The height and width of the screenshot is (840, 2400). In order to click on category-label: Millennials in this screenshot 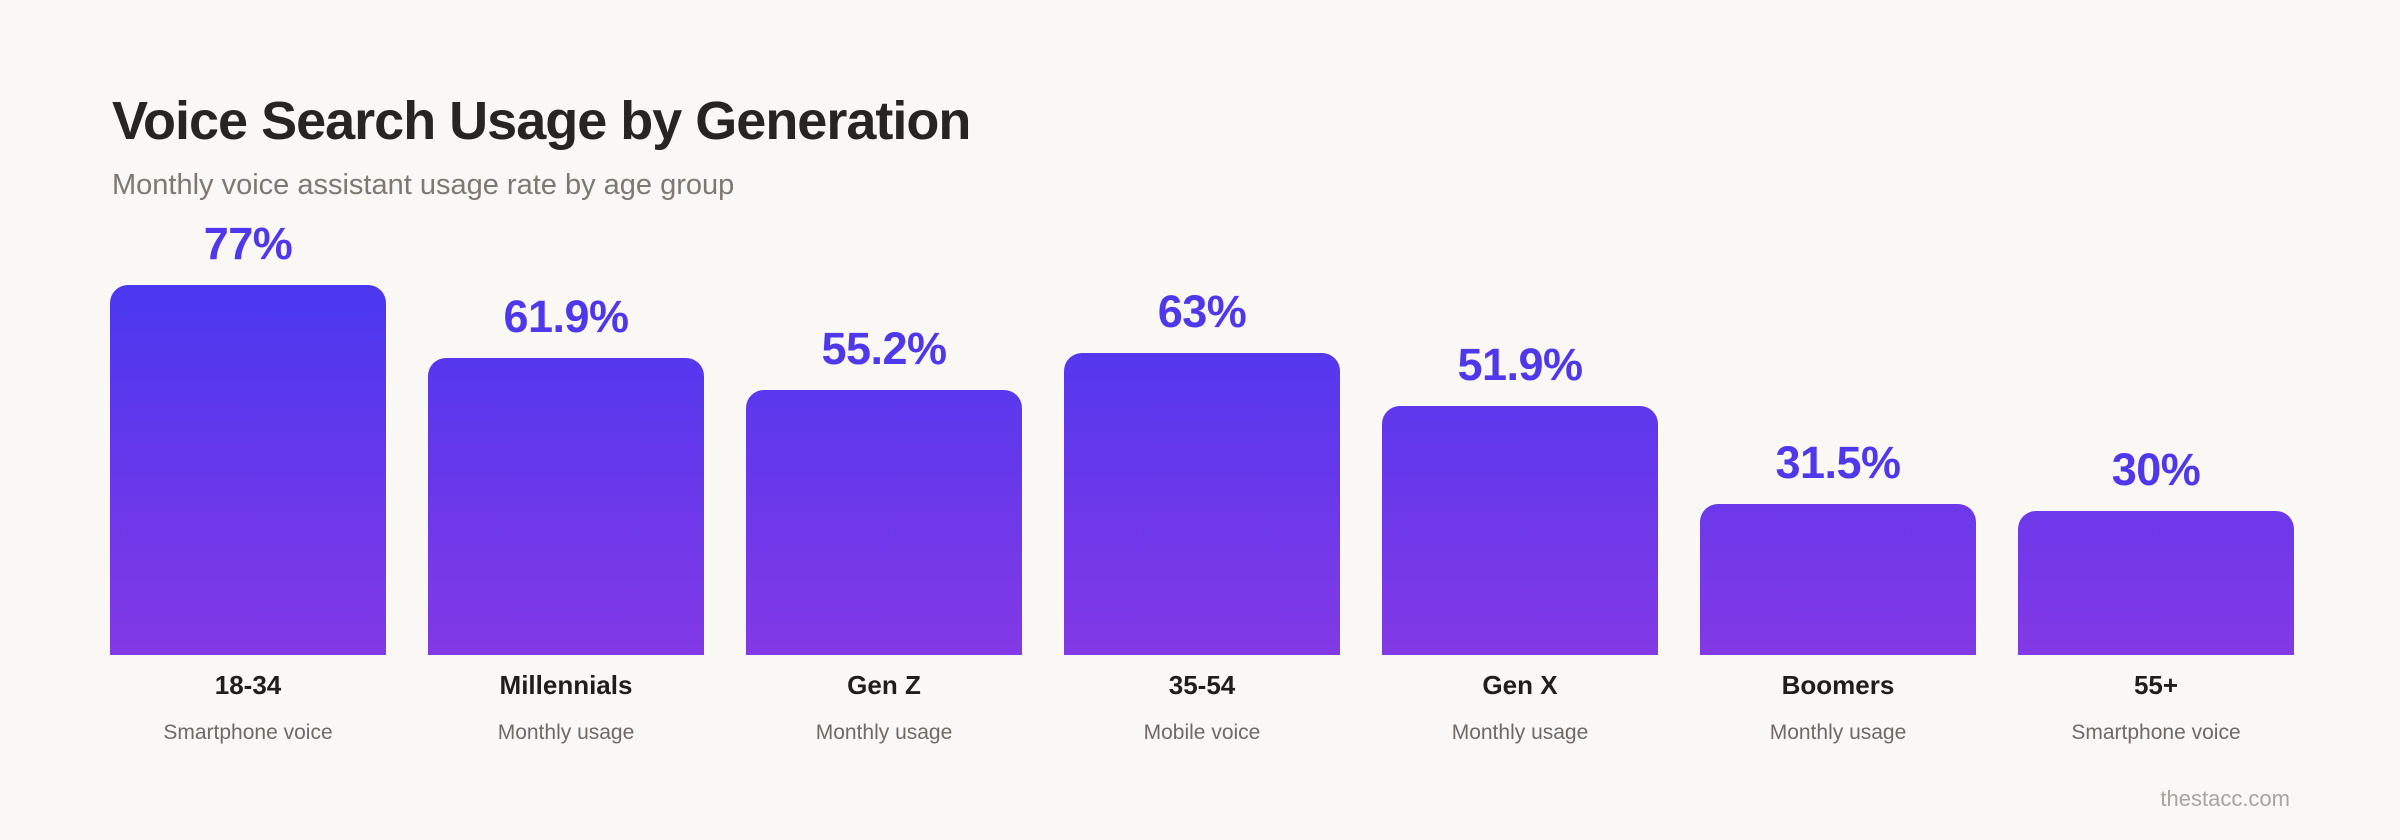, I will do `click(566, 685)`.